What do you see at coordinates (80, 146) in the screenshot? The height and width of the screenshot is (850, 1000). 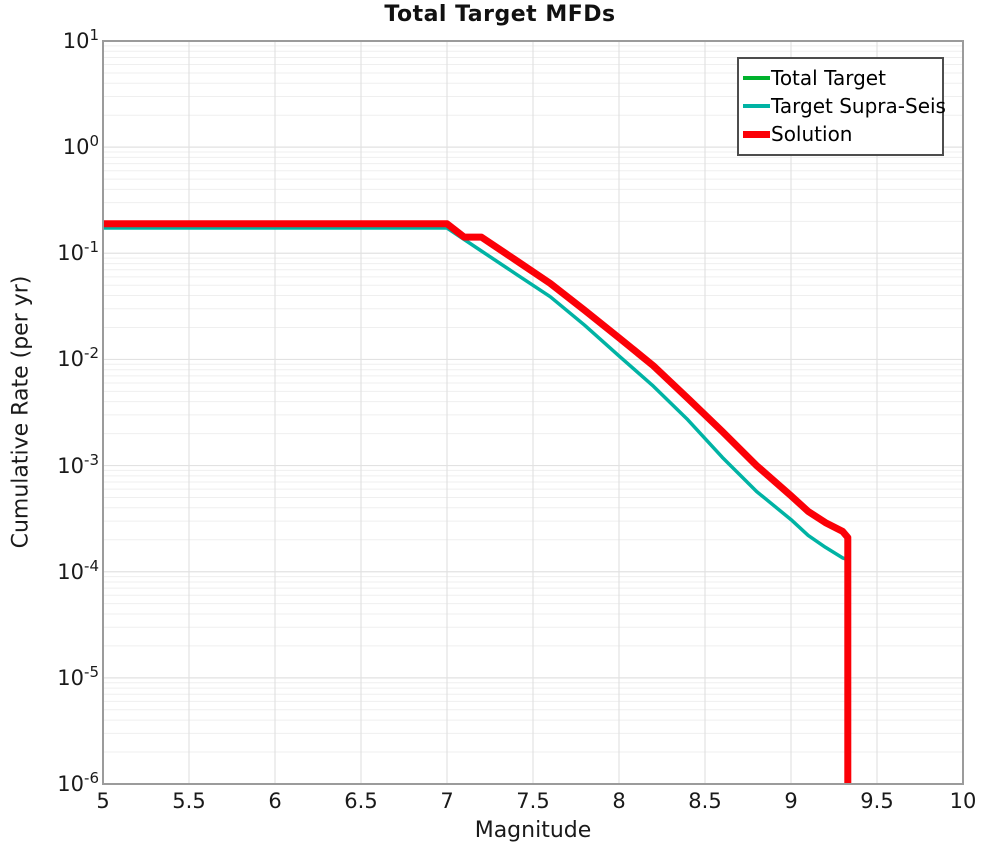 I see `y-tick-label: 10⁰` at bounding box center [80, 146].